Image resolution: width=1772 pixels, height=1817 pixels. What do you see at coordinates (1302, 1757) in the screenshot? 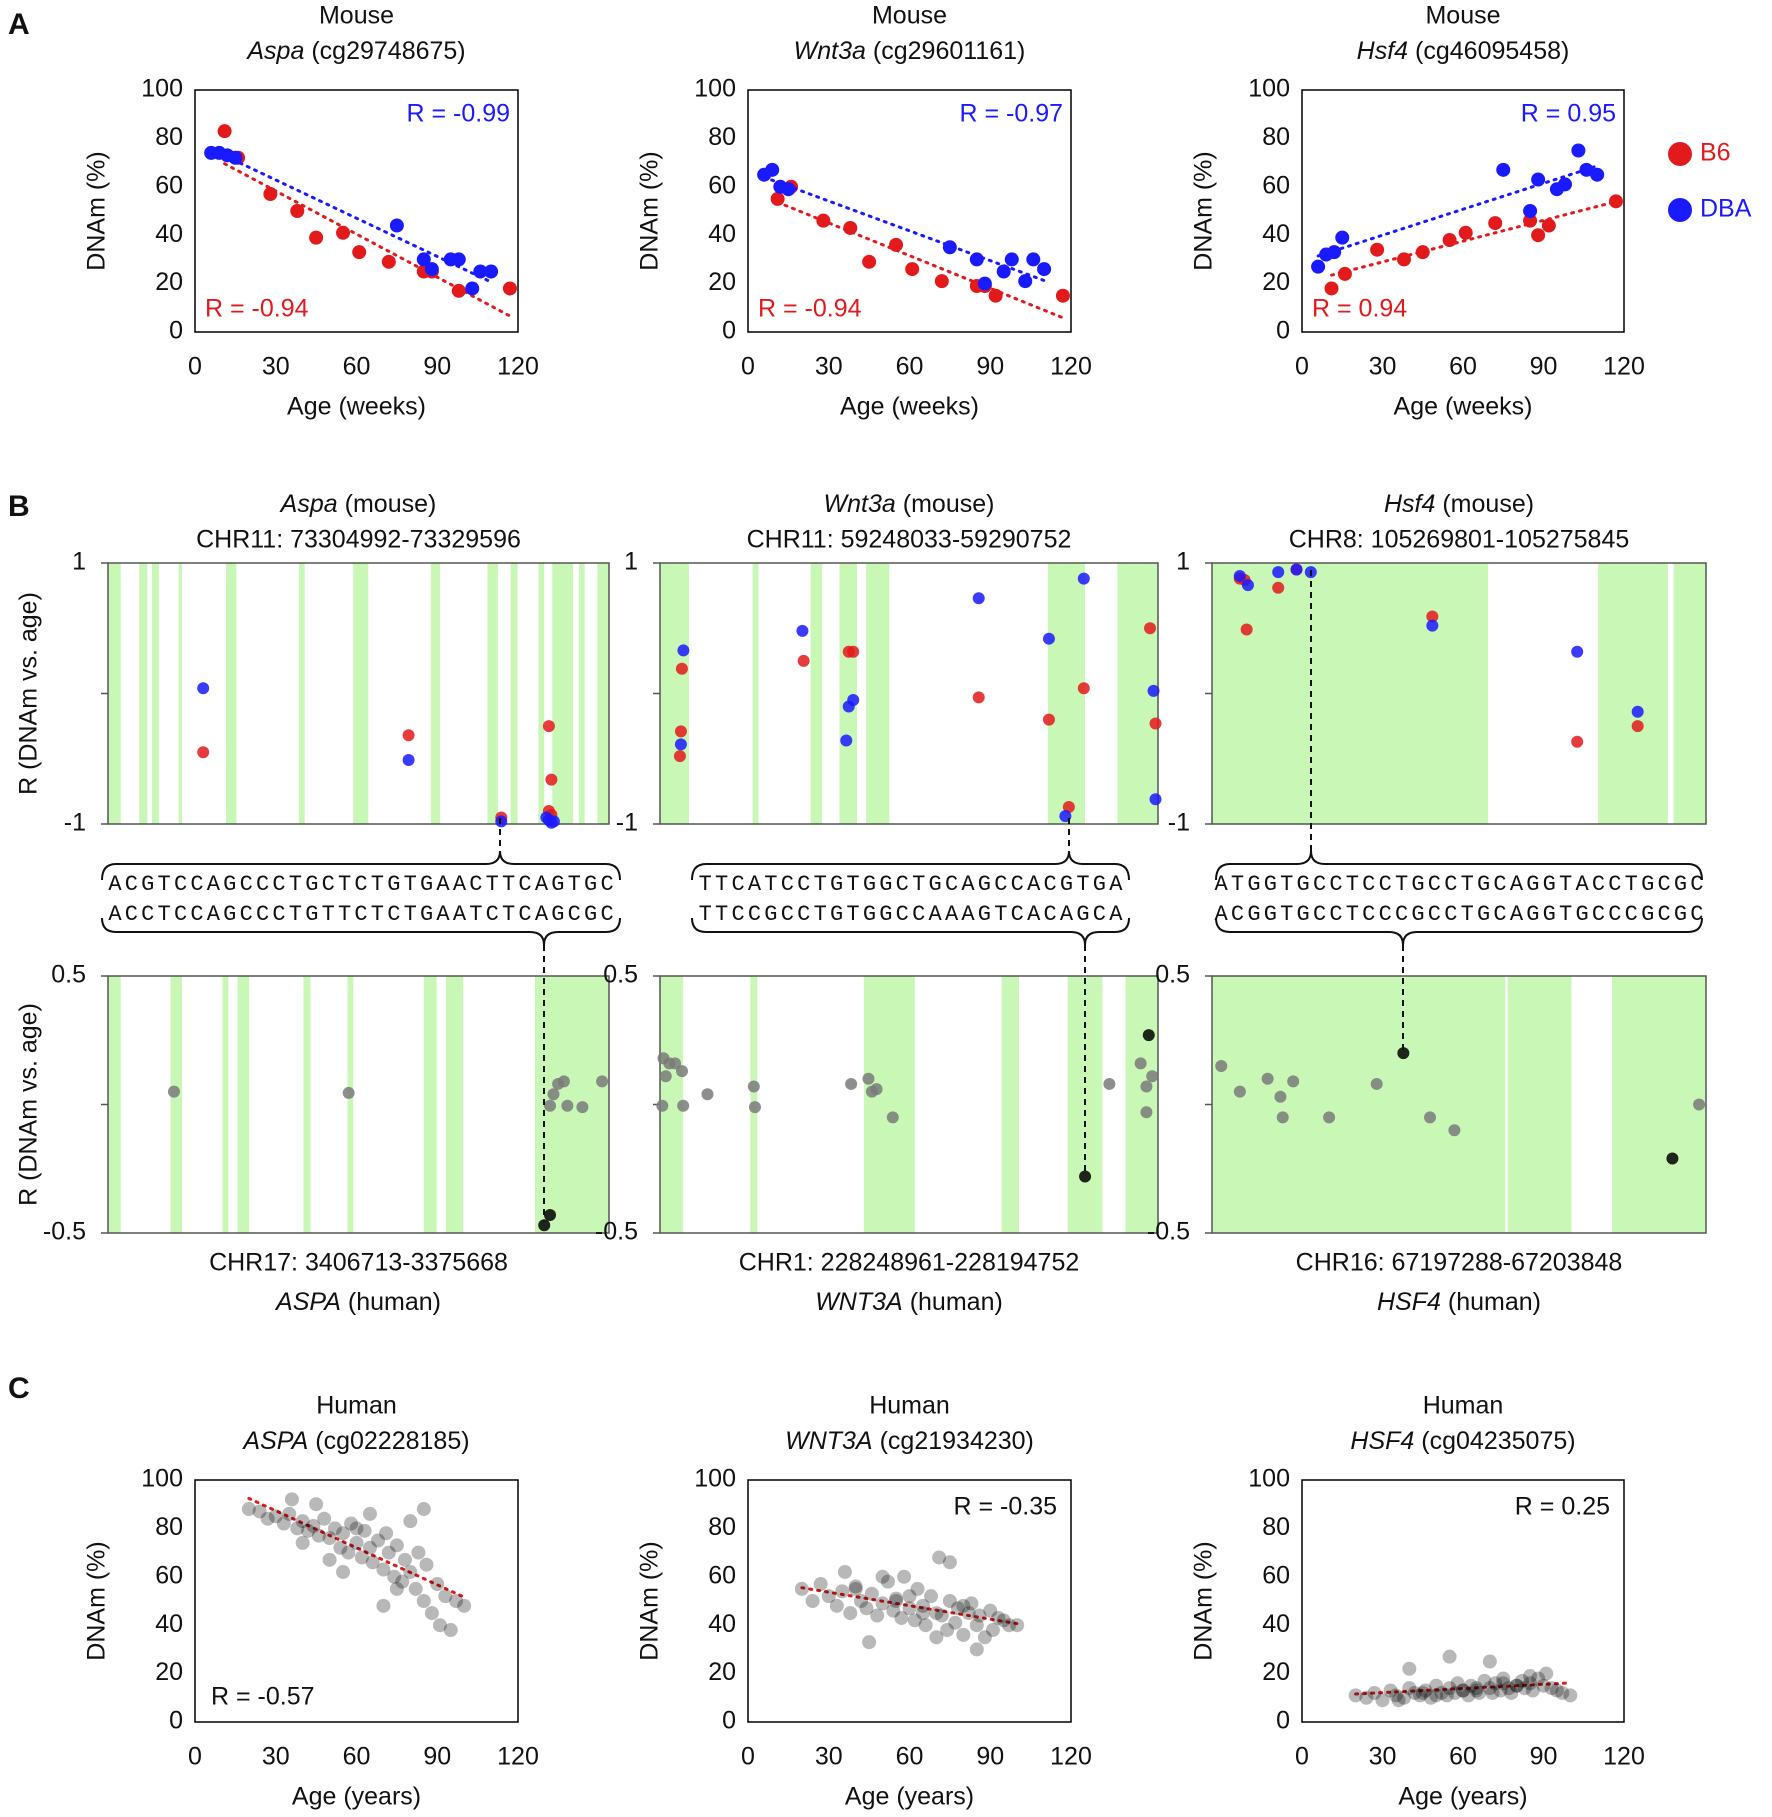
I see `x-tick-label: 0` at bounding box center [1302, 1757].